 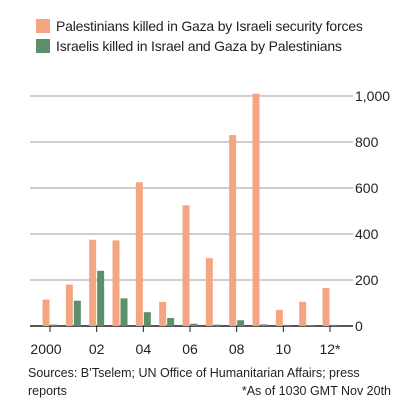 I want to click on x-tick-label-10: 10, so click(x=284, y=349).